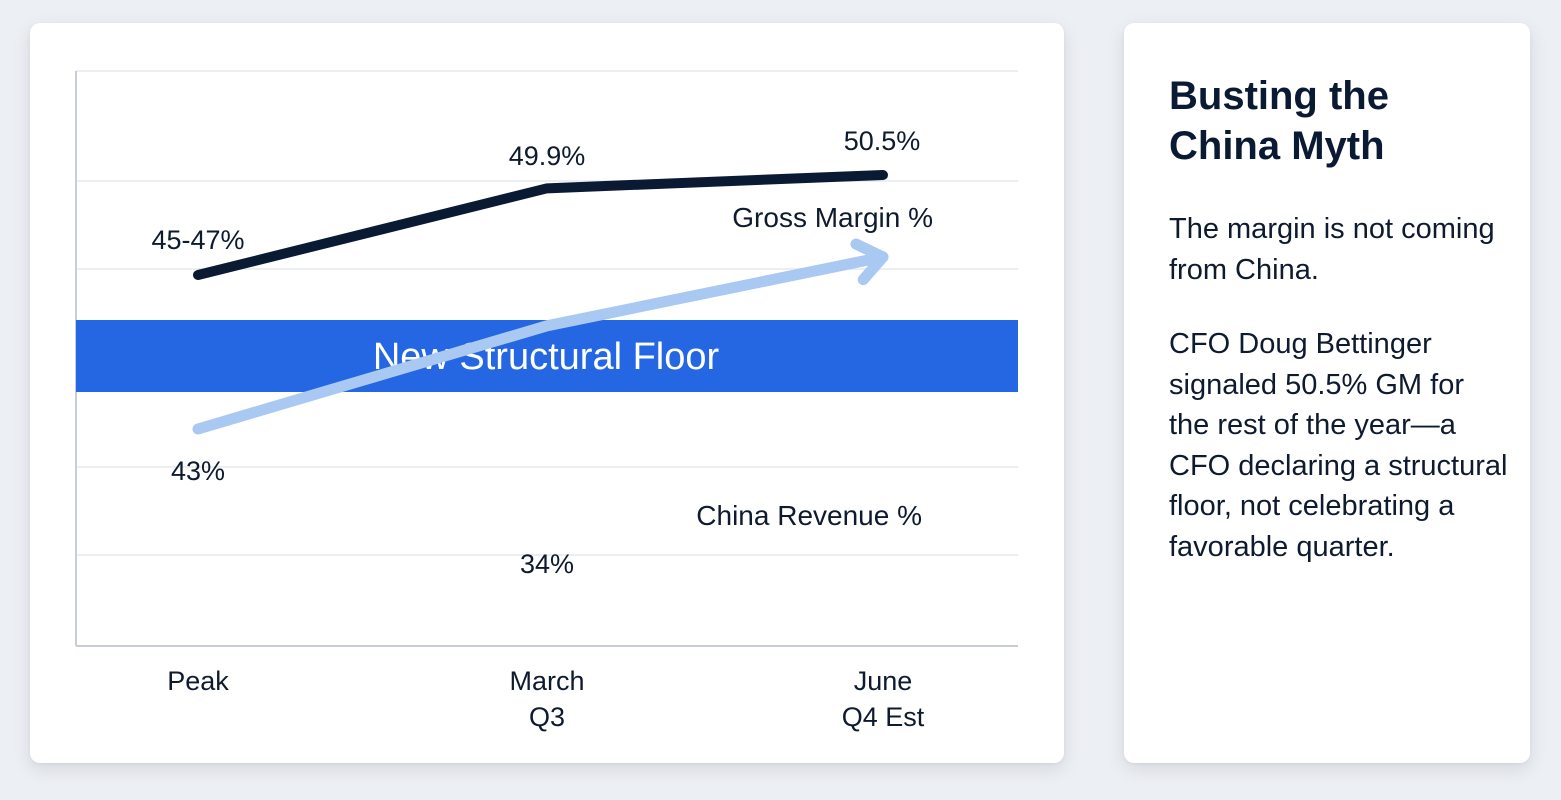 This screenshot has width=1561, height=800. Describe the element at coordinates (1279, 121) in the screenshot. I see `panel-title: Busting the China Myth` at that location.